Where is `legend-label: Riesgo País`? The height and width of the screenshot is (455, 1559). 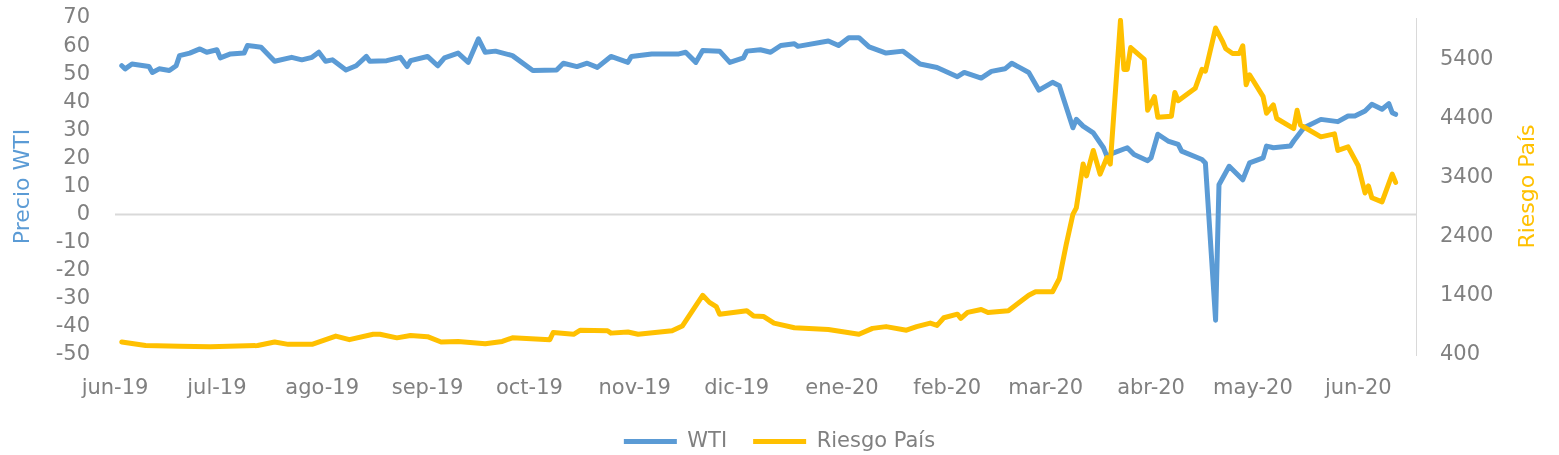
legend-label: Riesgo País is located at coordinates (876, 439).